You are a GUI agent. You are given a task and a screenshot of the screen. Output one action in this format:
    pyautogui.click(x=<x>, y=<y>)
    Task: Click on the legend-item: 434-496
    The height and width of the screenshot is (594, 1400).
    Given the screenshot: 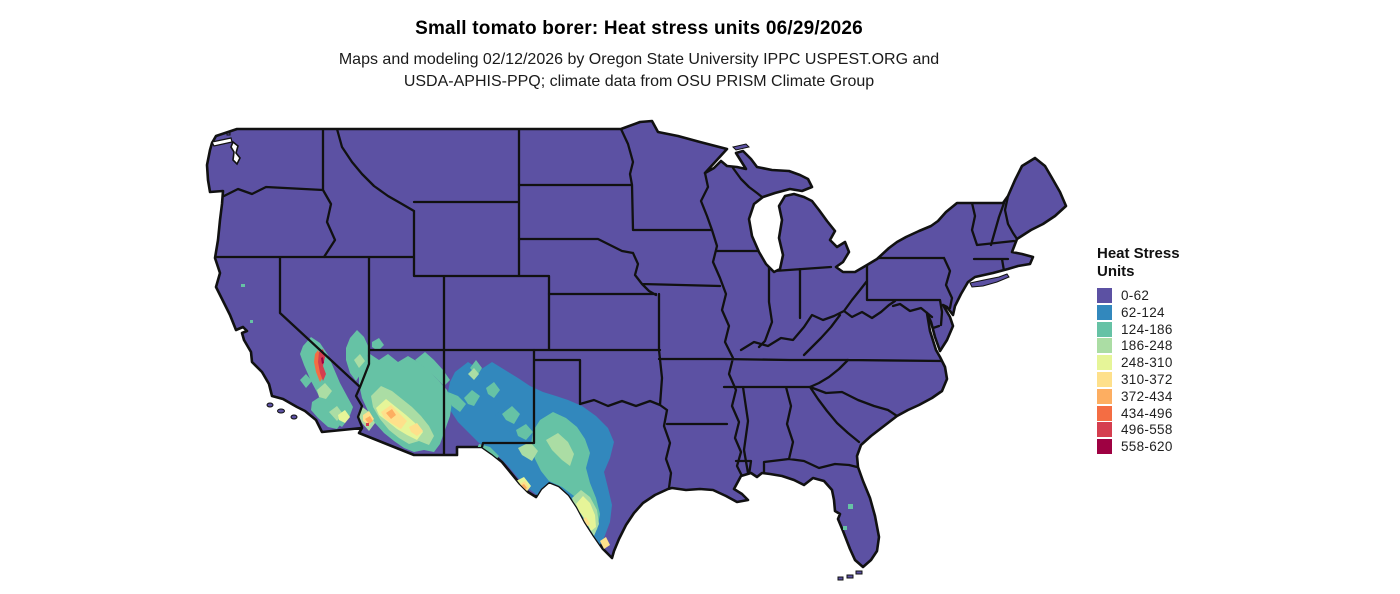 What is the action you would take?
    pyautogui.click(x=1138, y=413)
    